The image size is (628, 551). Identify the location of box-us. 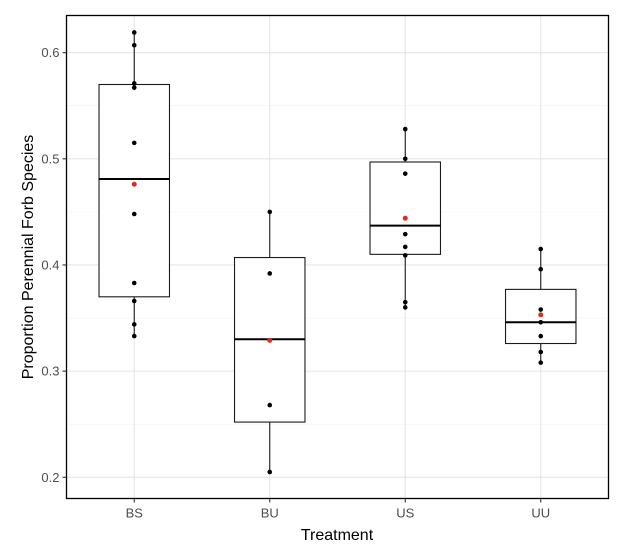
(405, 218).